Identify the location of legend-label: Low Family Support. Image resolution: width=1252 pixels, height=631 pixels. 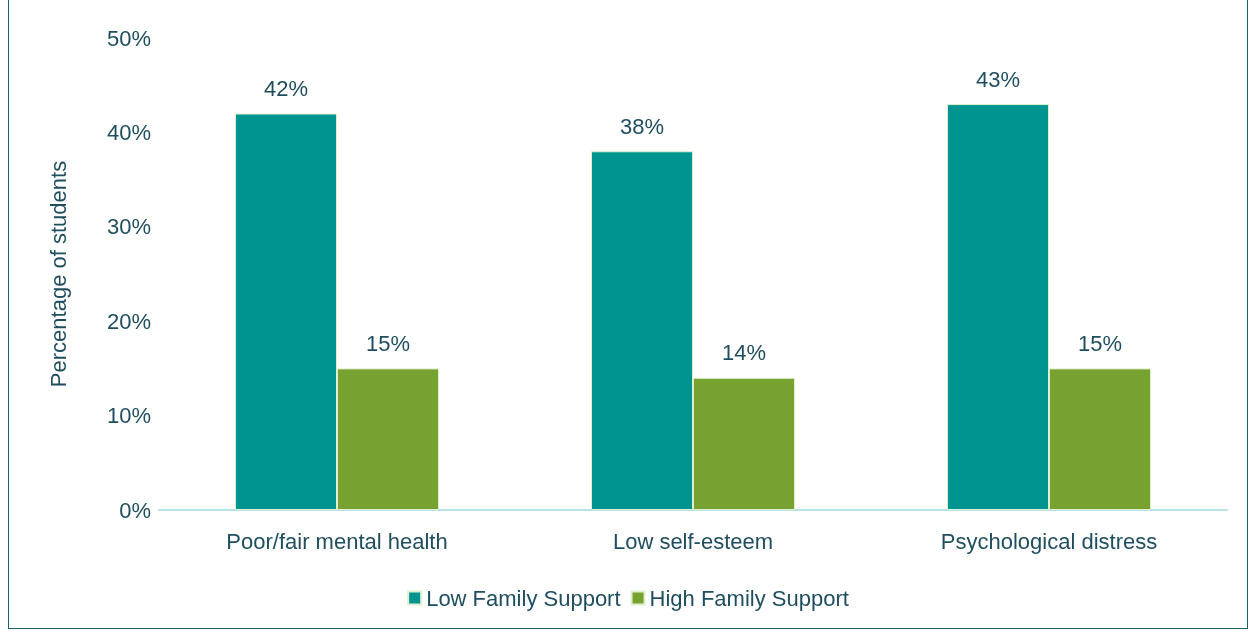
(523, 598).